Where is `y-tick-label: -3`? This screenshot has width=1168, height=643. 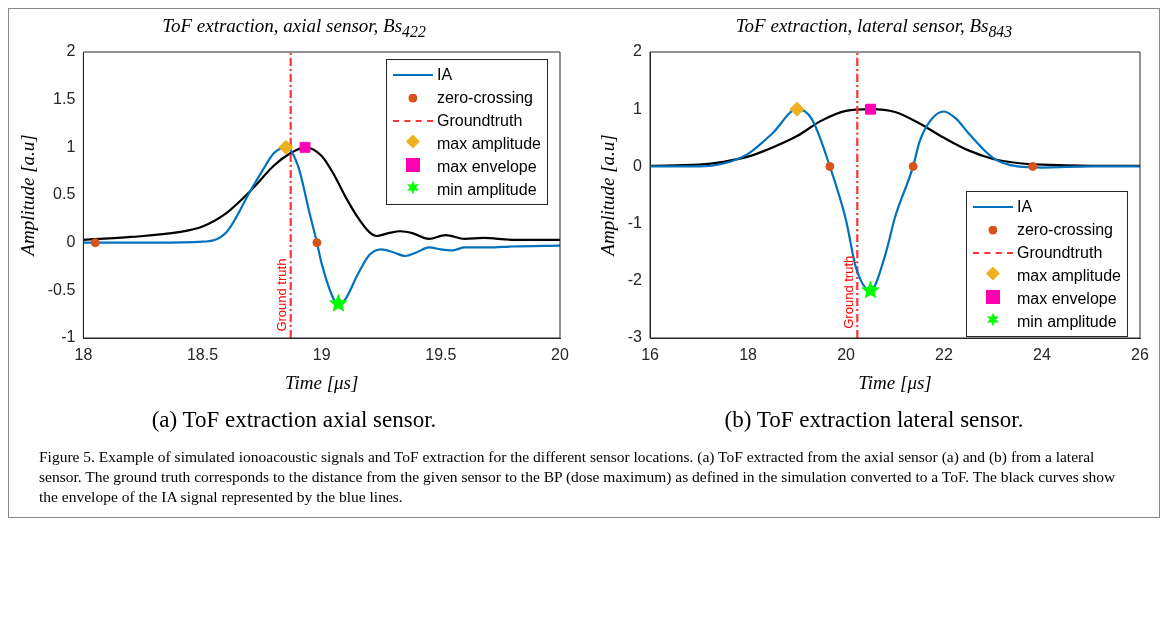
y-tick-label: -3 is located at coordinates (635, 337).